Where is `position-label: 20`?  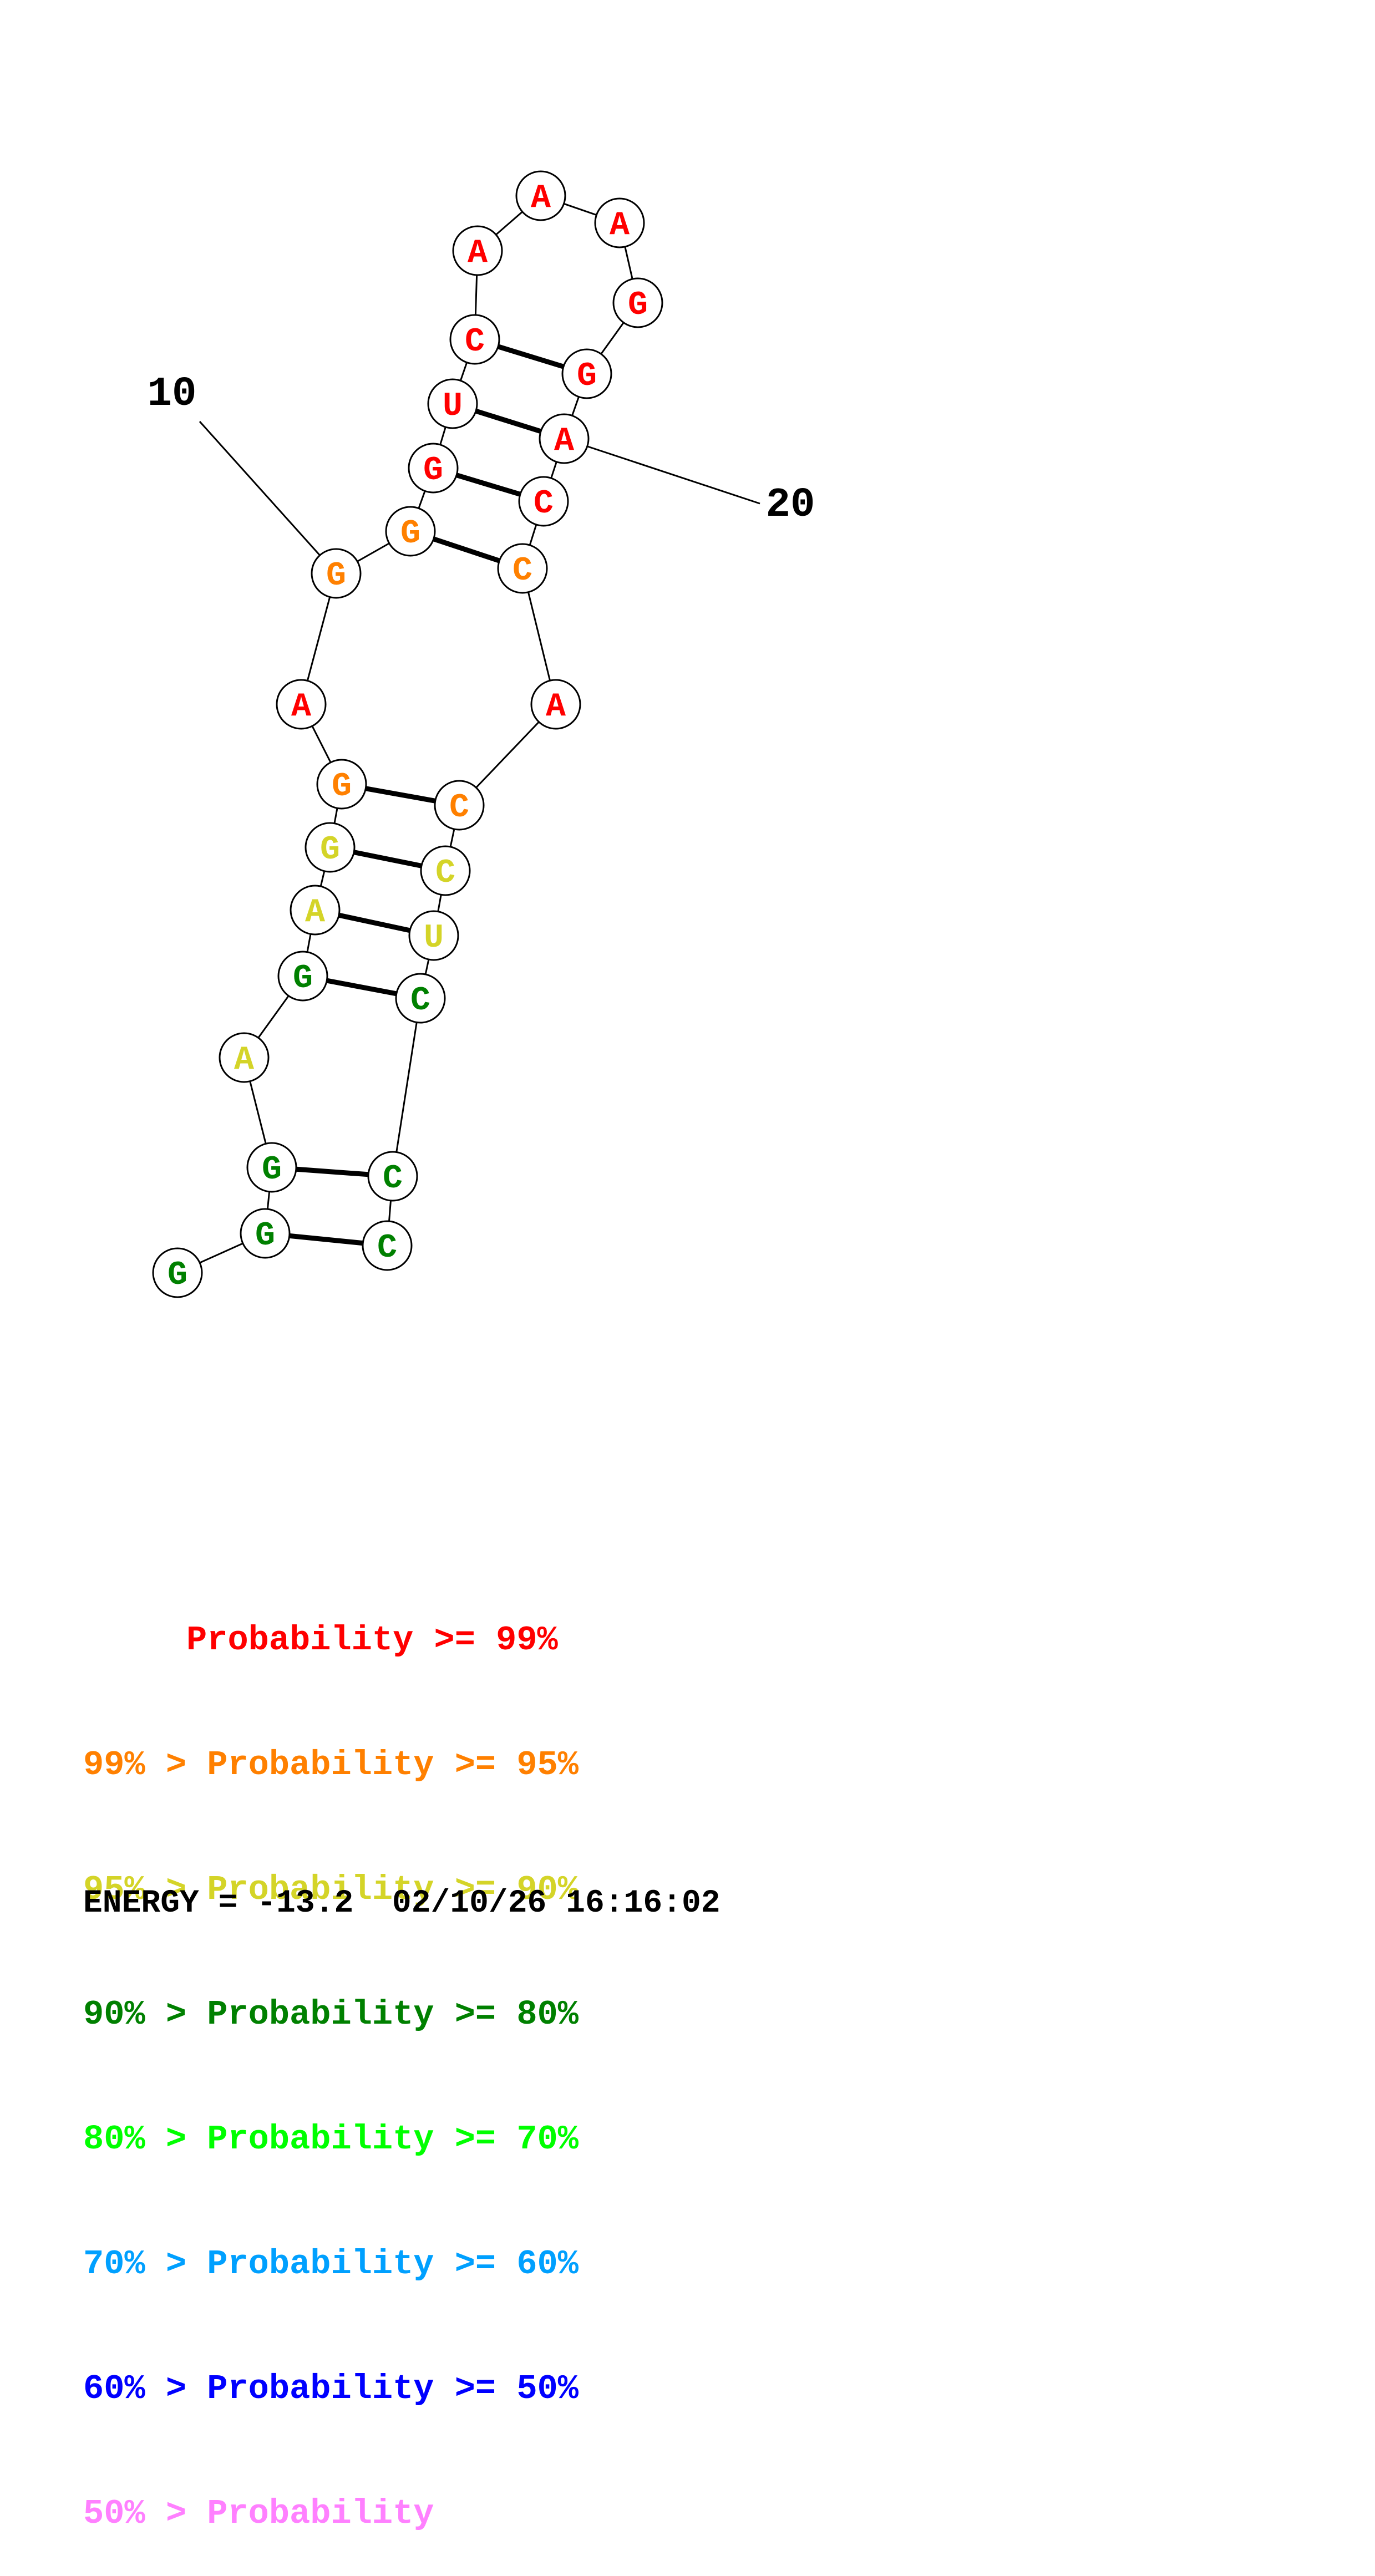 position-label: 20 is located at coordinates (790, 505).